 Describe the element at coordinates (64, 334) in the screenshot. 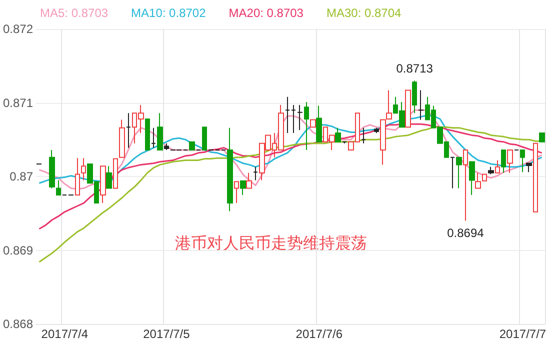

I see `x-tick-label: 2017/7/4` at that location.